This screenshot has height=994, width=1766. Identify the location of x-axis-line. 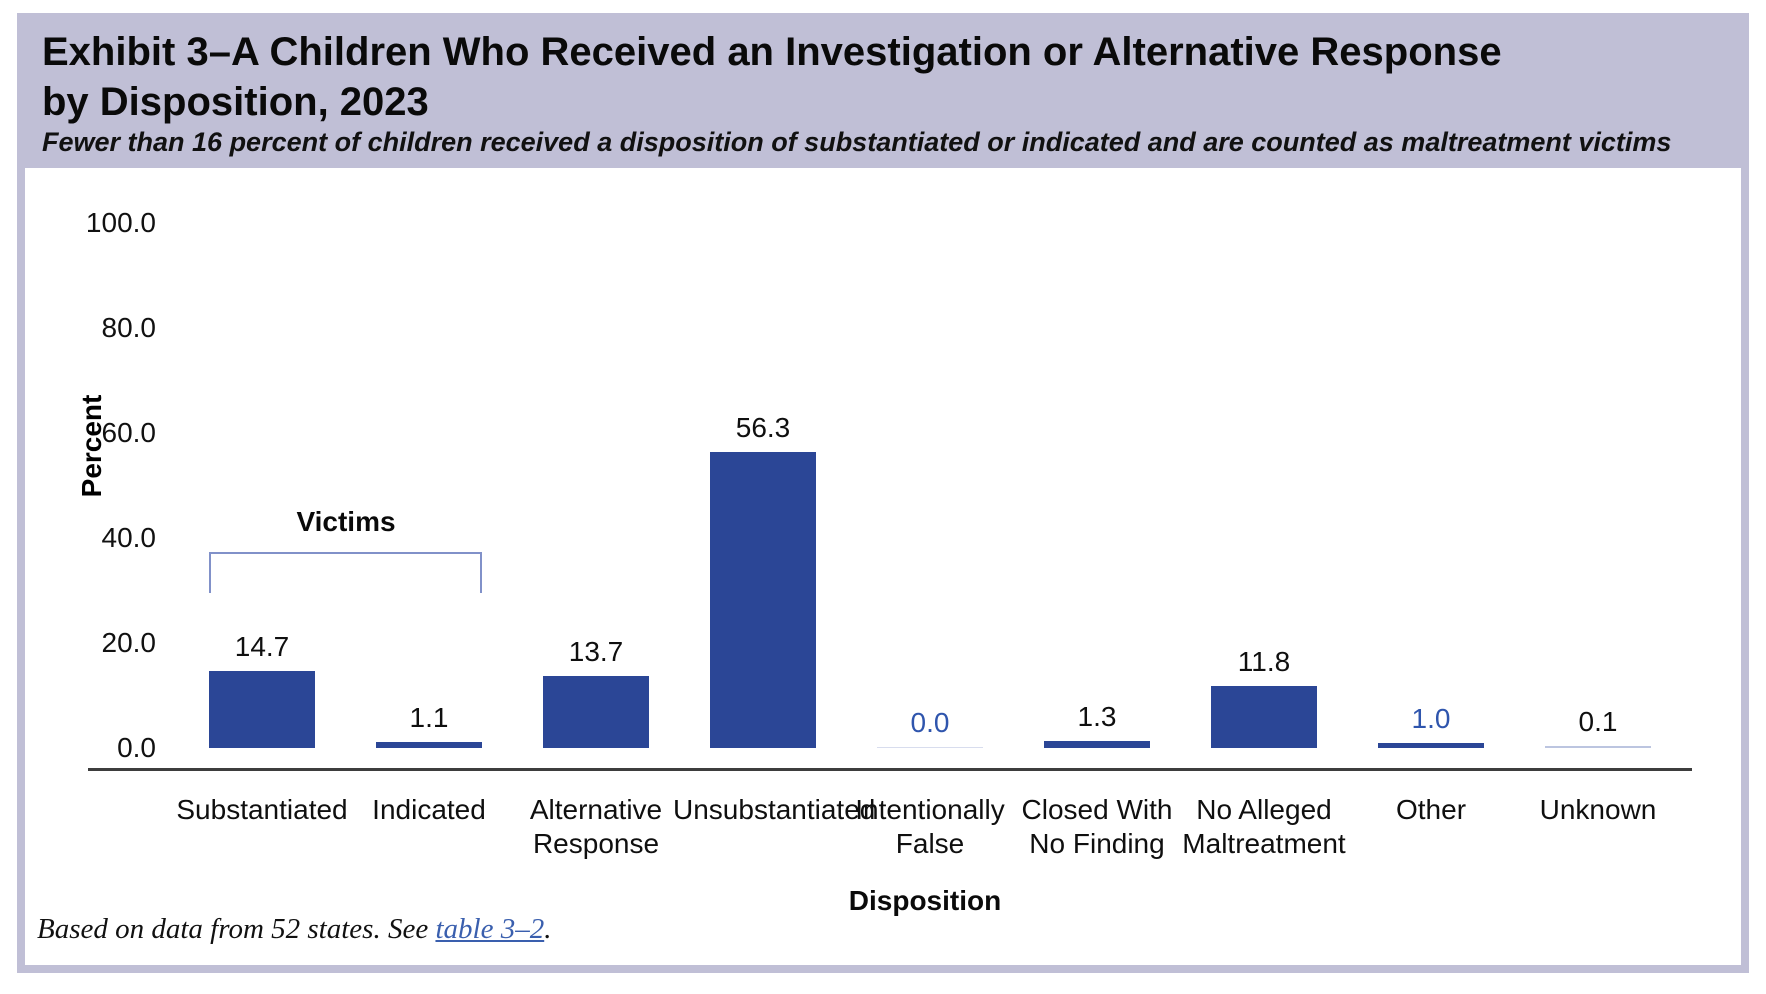
(890, 769).